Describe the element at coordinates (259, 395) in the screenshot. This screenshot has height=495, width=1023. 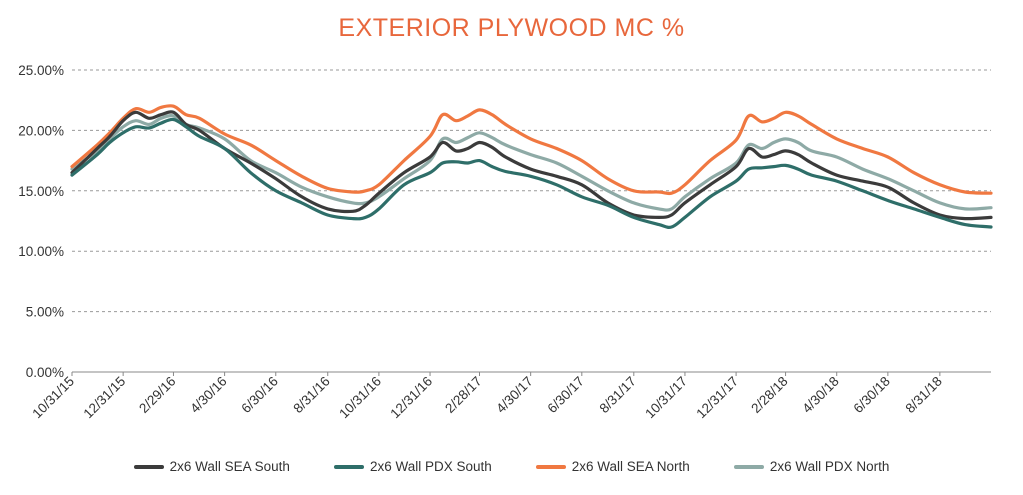
I see `x-tick-label: 6/30/16` at that location.